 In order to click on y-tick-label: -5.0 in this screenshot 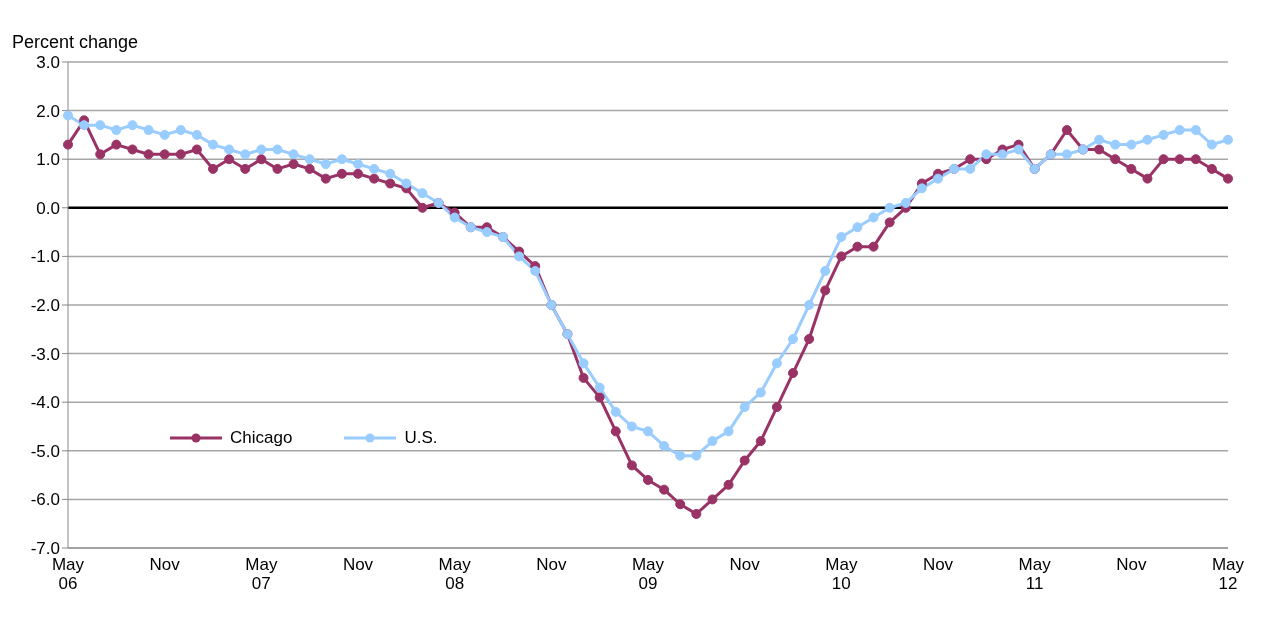, I will do `click(45, 451)`.